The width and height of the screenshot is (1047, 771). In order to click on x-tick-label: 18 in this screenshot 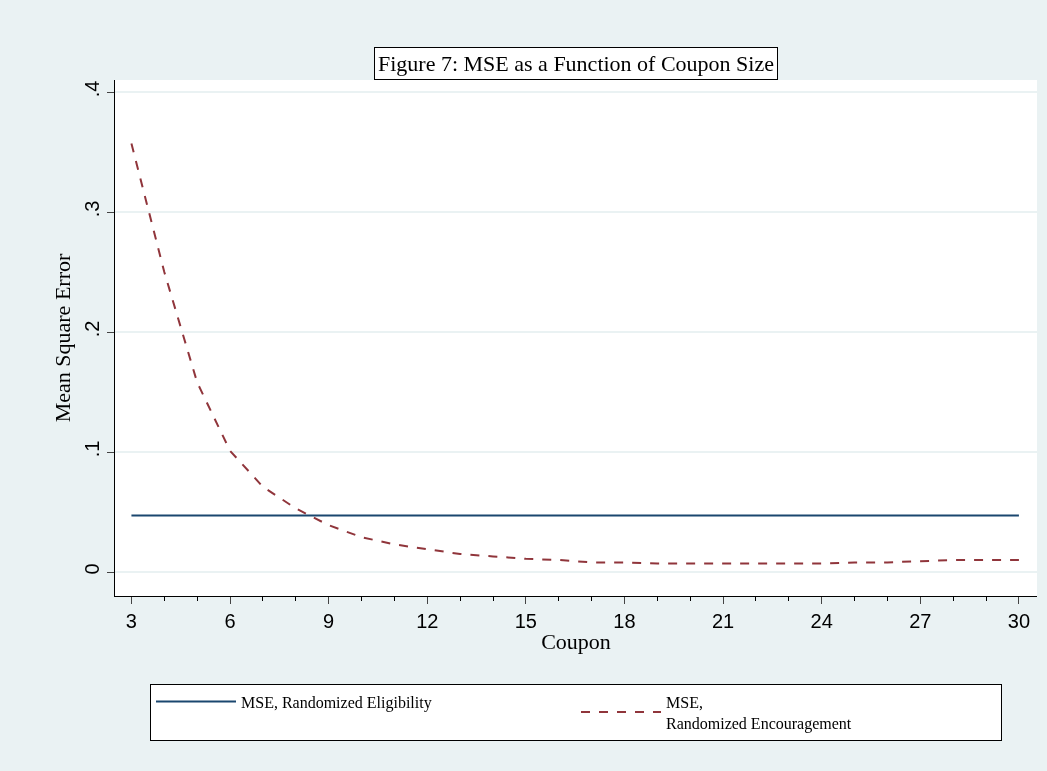, I will do `click(624, 621)`.